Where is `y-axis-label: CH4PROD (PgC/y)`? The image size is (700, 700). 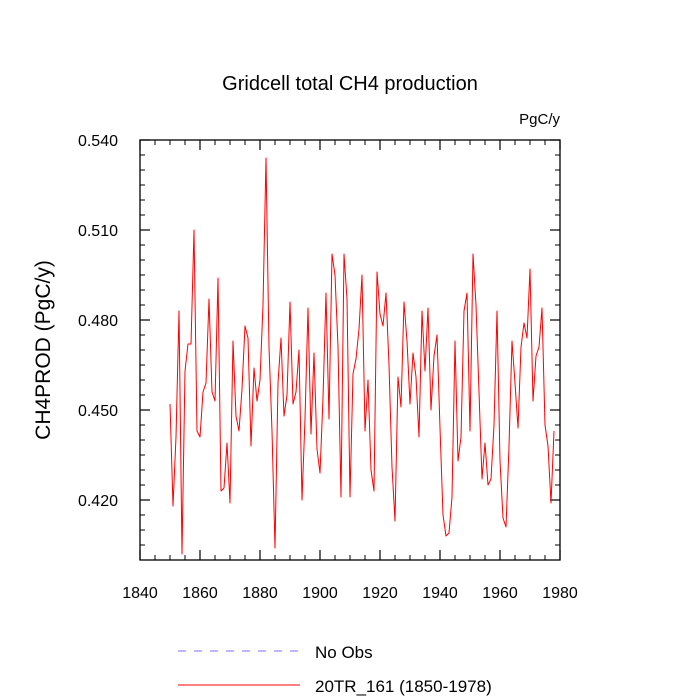
y-axis-label: CH4PROD (PgC/y) is located at coordinates (43, 350).